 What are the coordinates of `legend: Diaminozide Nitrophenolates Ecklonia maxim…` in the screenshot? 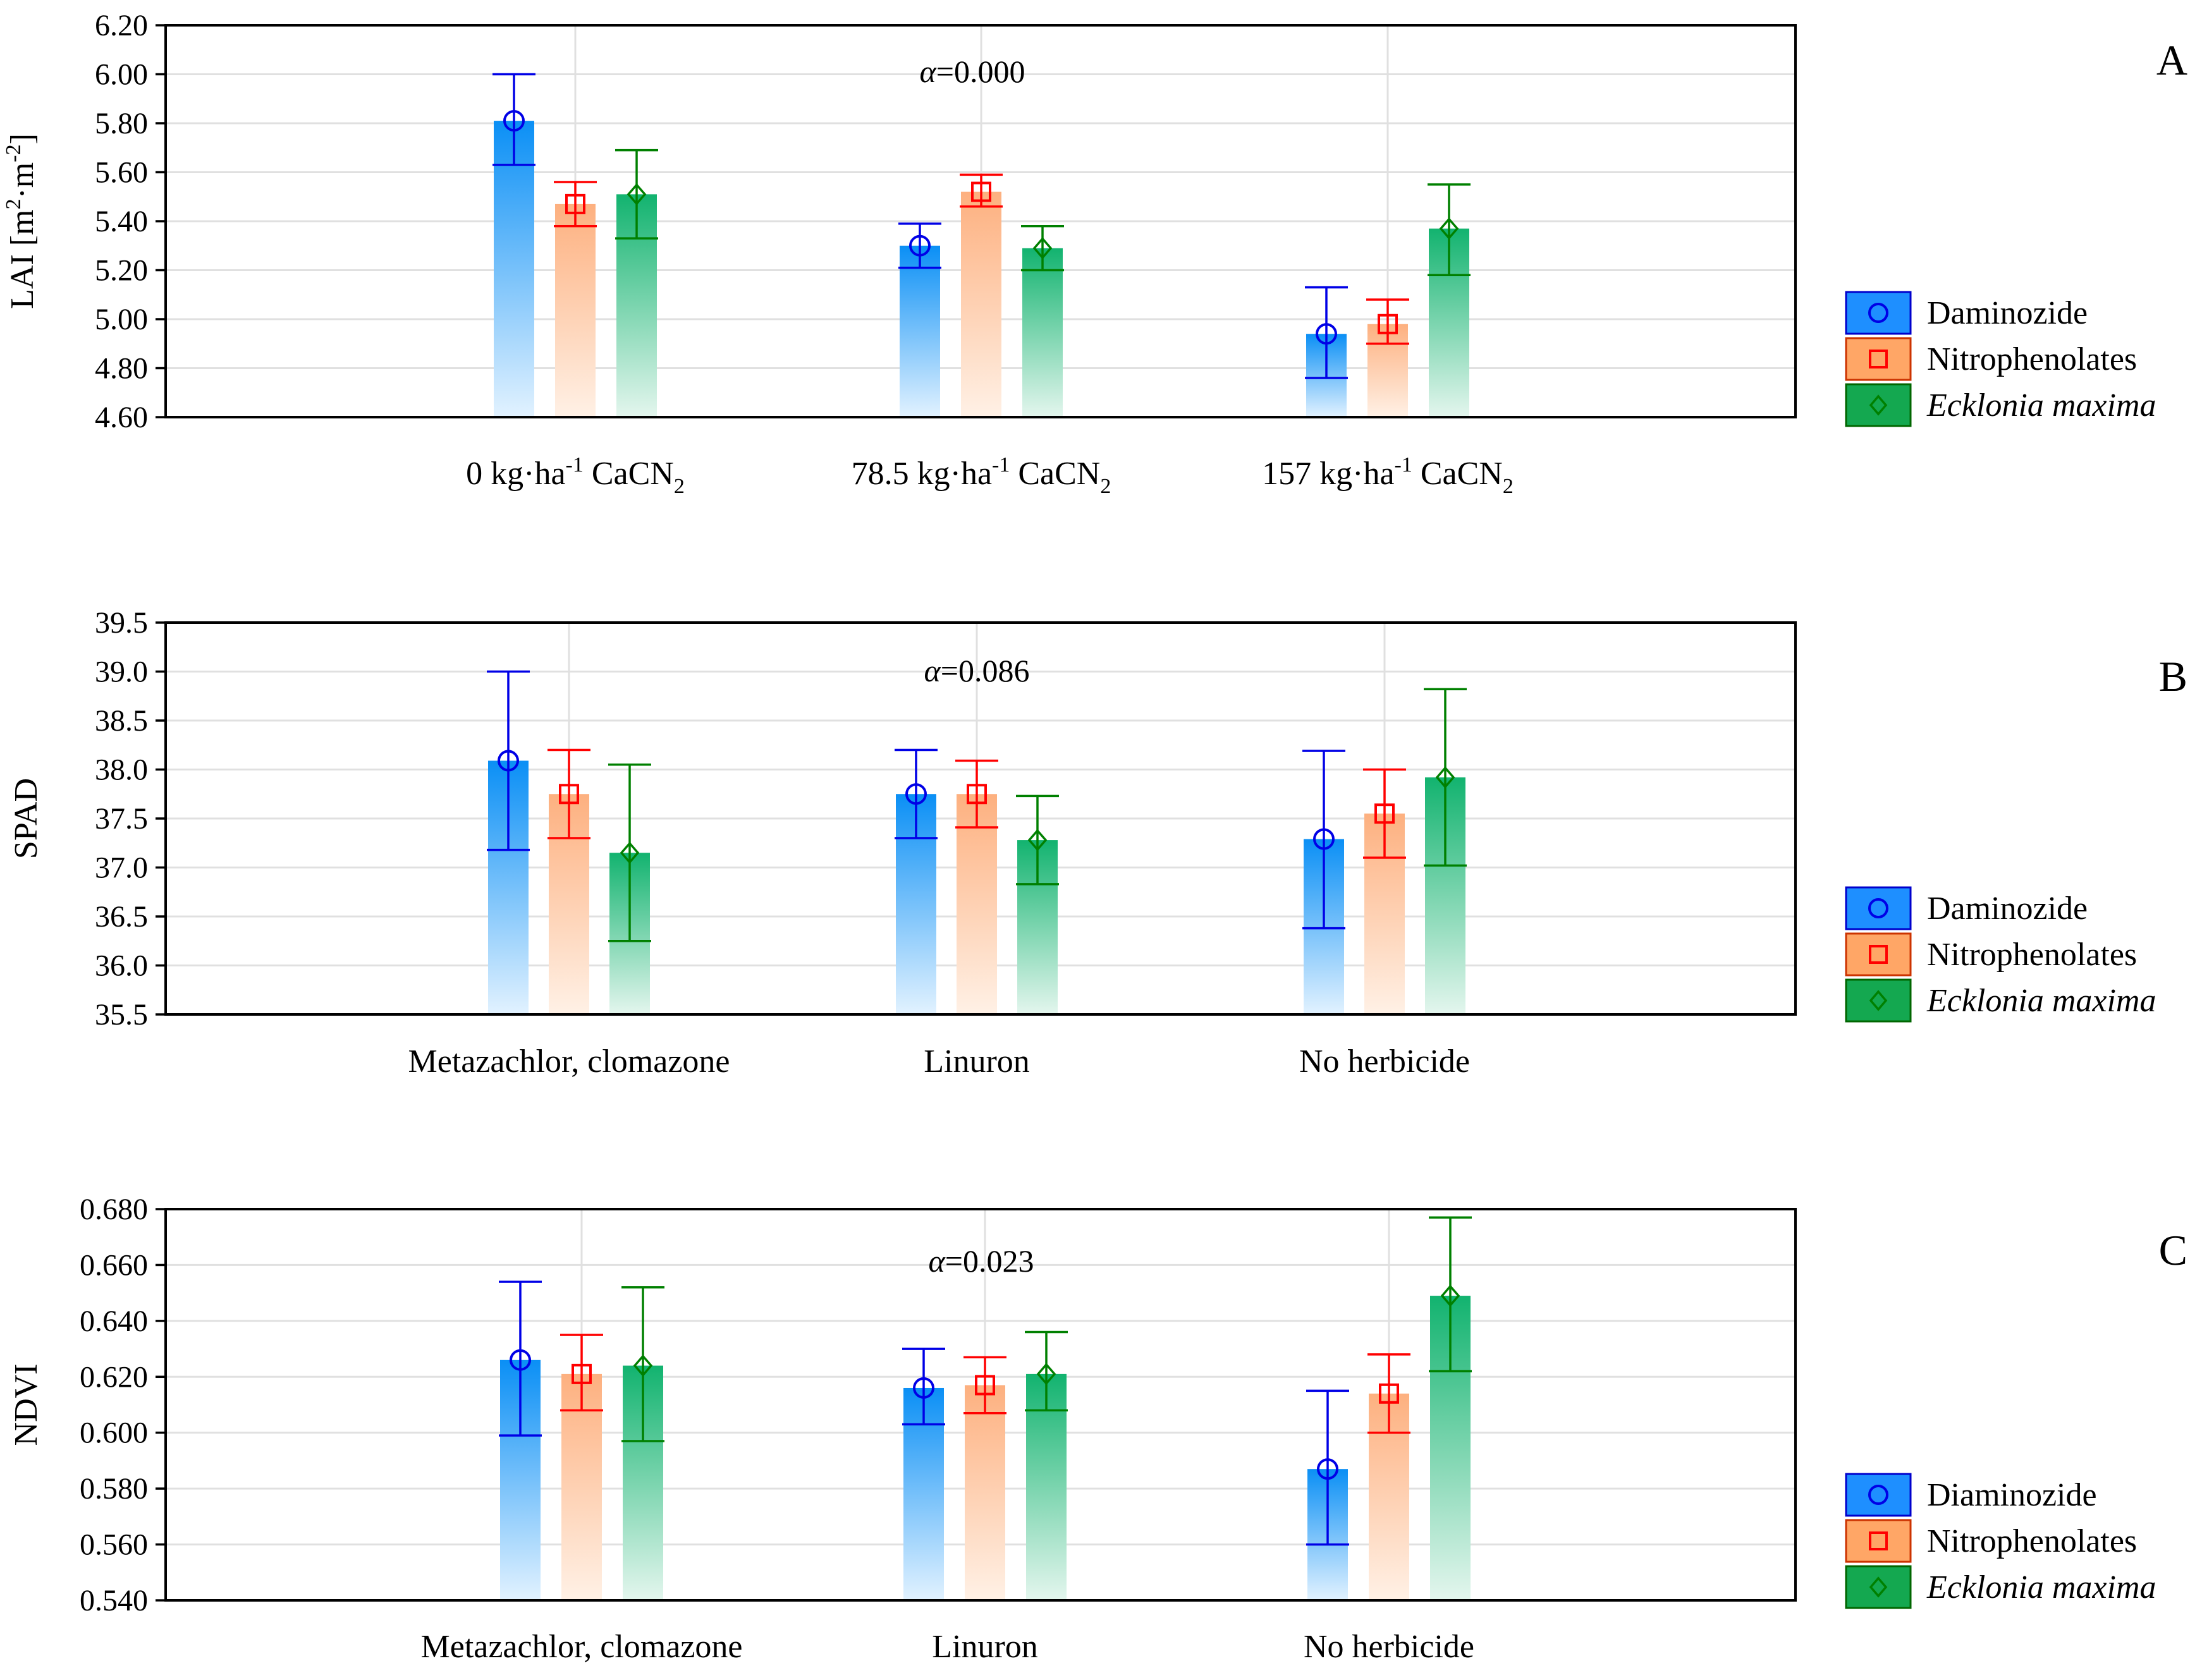 It's located at (2000, 1541).